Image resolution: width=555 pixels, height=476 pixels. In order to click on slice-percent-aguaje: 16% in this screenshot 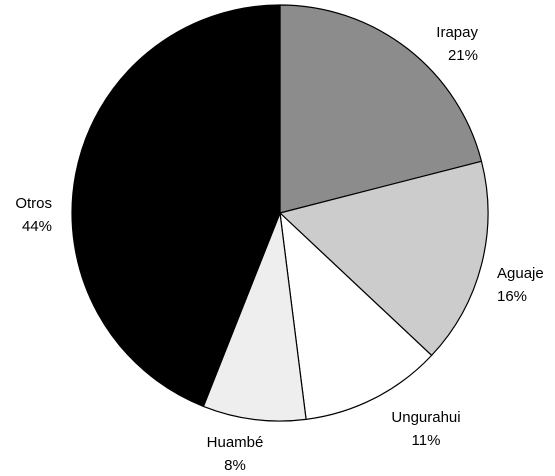, I will do `click(512, 296)`.